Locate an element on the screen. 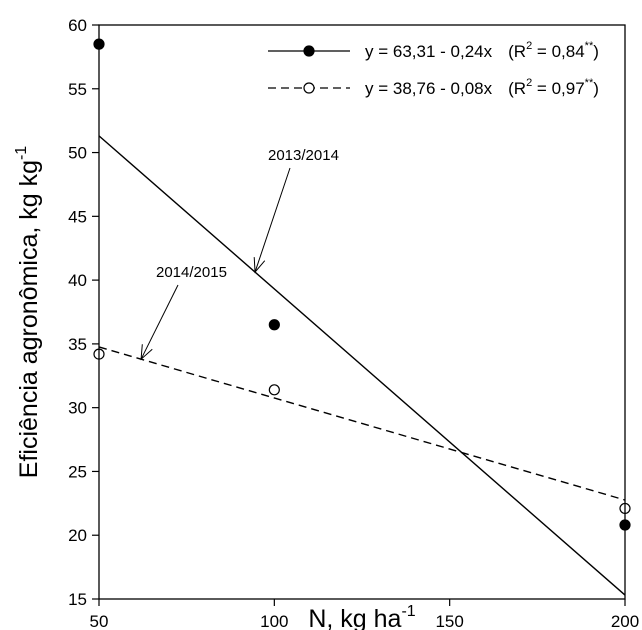  legend-equation: y = 38,76 - 0,08x is located at coordinates (429, 88).